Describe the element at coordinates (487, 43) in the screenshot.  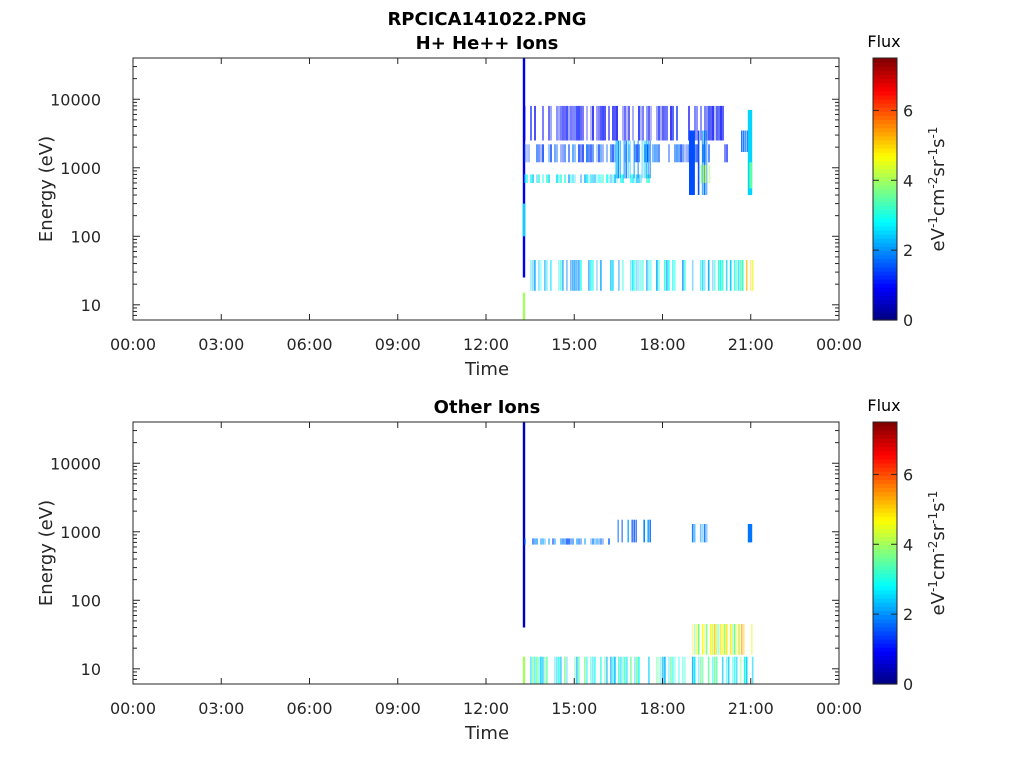
I see `panel-title: H+ He++ Ions` at that location.